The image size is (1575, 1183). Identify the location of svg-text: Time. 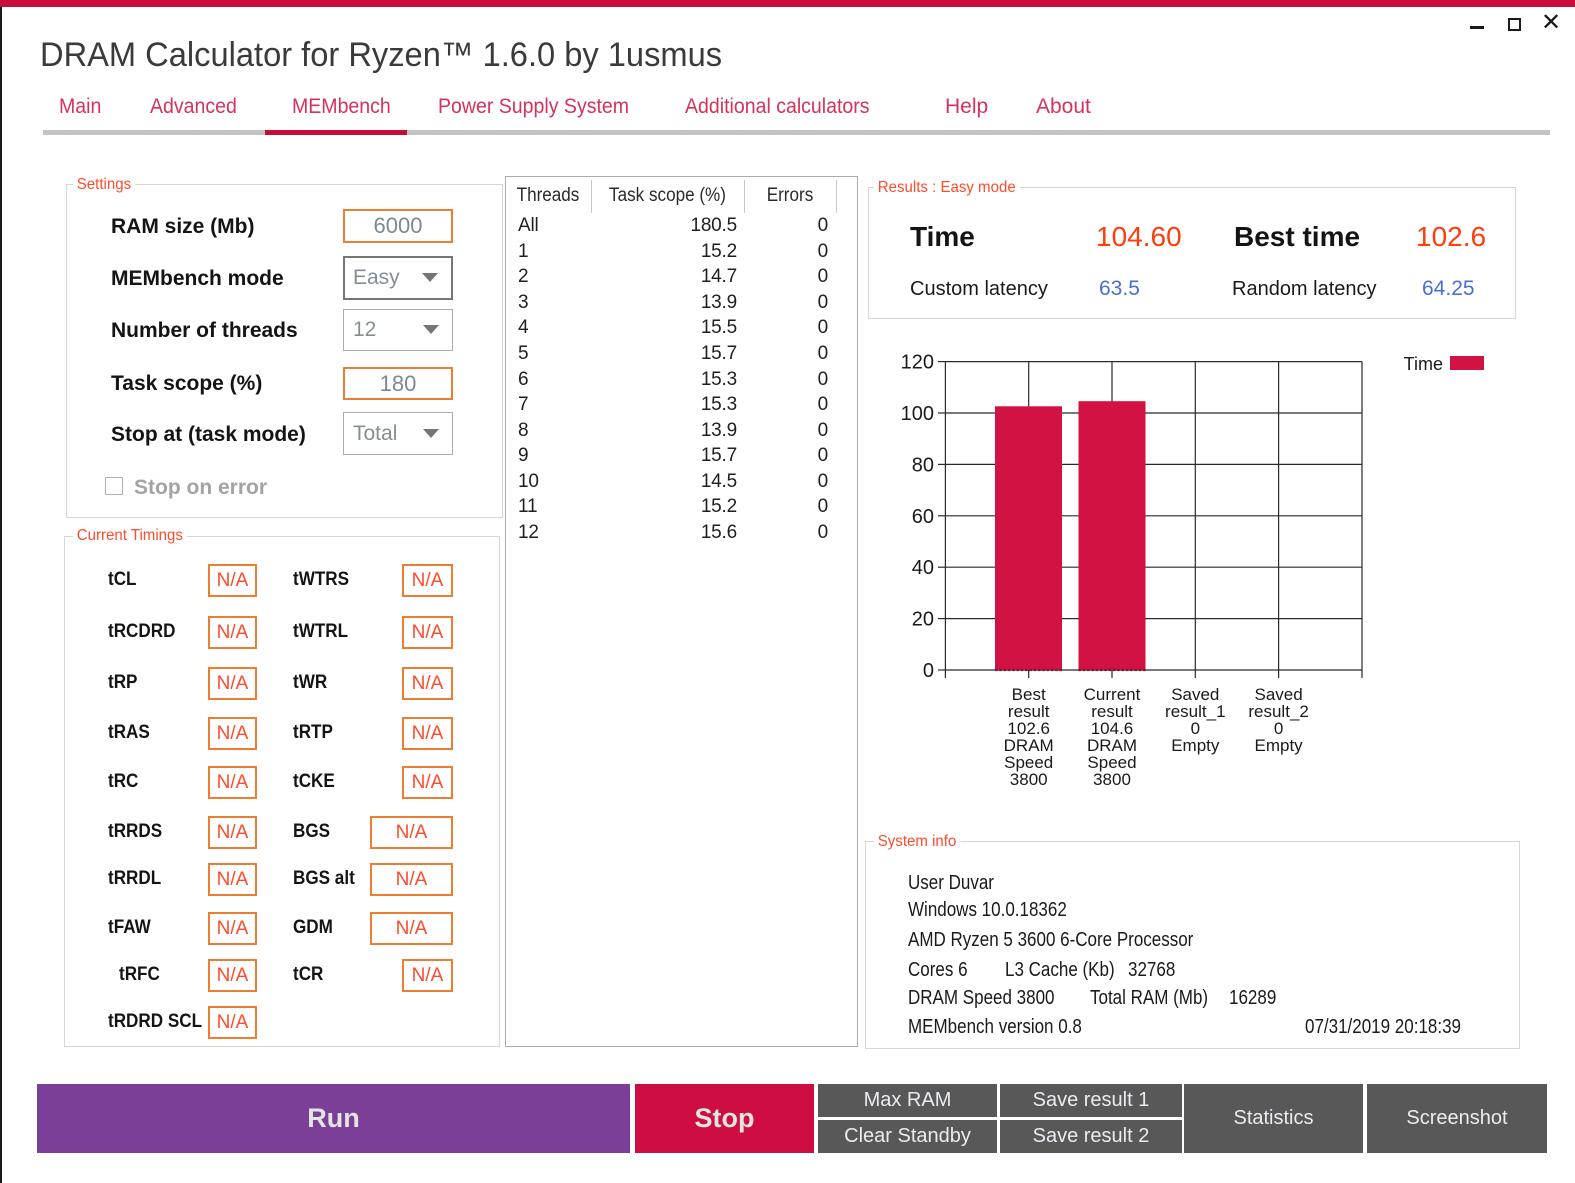
(1423, 364).